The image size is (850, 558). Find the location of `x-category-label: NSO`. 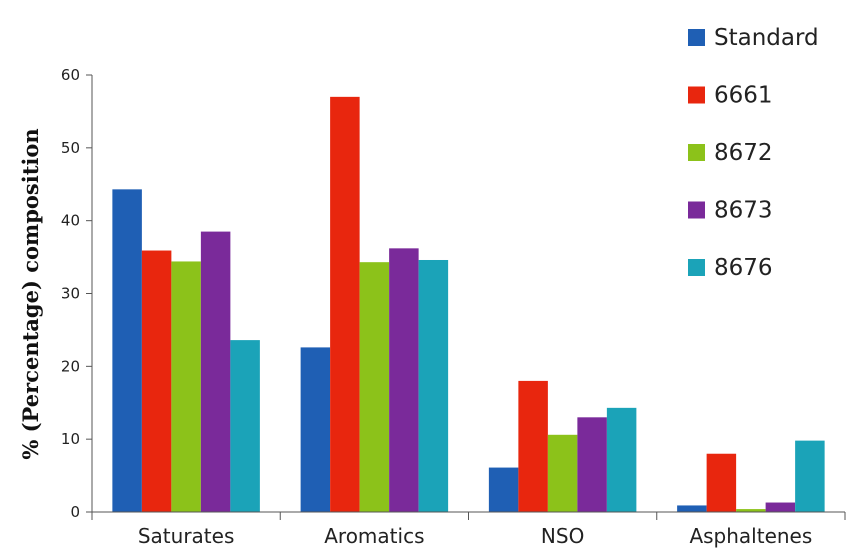

x-category-label: NSO is located at coordinates (562, 536).